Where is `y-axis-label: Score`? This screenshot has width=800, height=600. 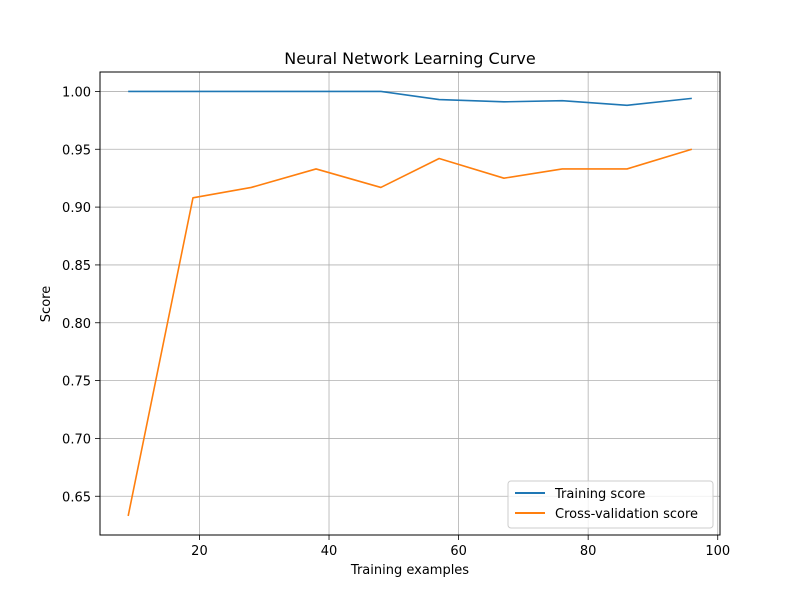
y-axis-label: Score is located at coordinates (46, 304).